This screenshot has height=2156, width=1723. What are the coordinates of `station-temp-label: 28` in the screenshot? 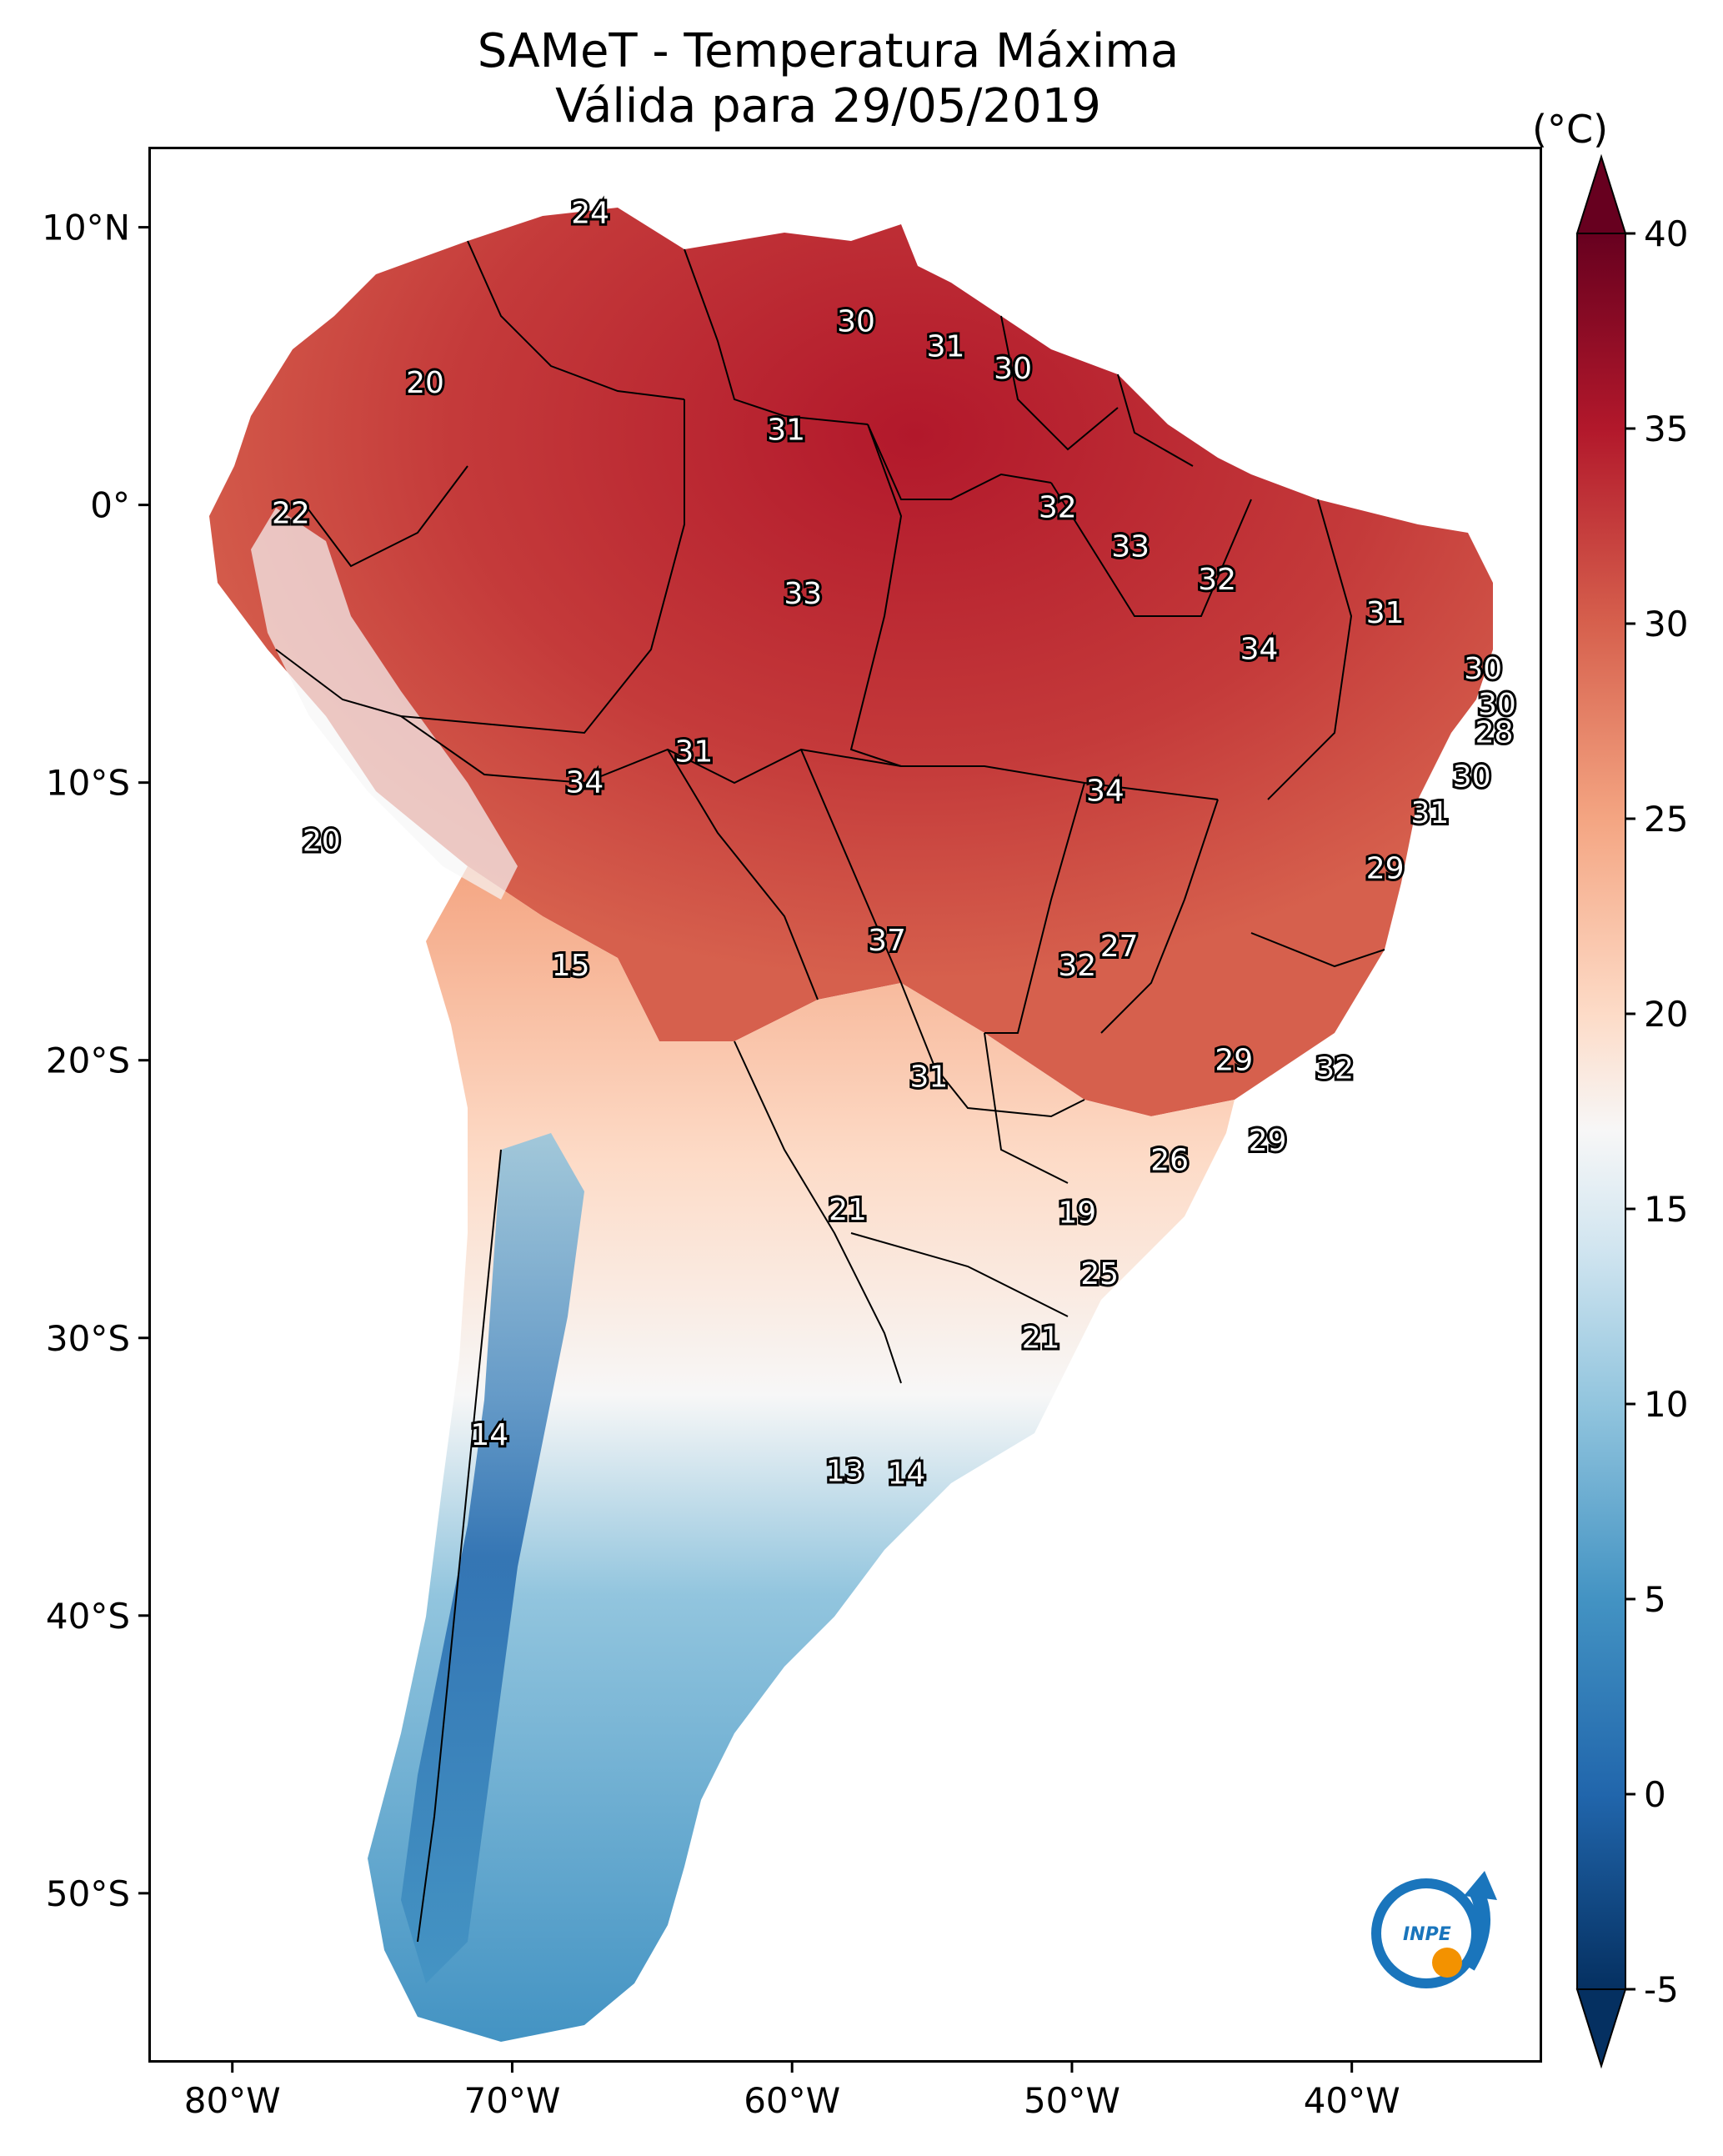 It's located at (1494, 732).